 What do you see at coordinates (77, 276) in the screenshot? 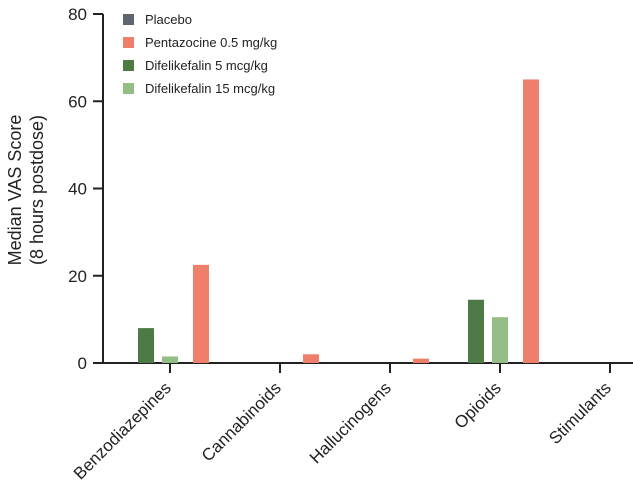
I see `y-tick-label: 20` at bounding box center [77, 276].